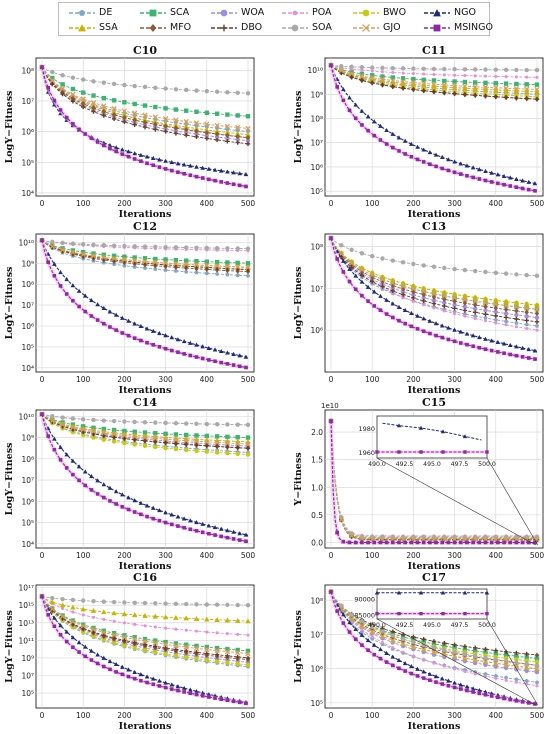 The height and width of the screenshot is (734, 550). I want to click on y-tick-label: 10⁴, so click(27, 368).